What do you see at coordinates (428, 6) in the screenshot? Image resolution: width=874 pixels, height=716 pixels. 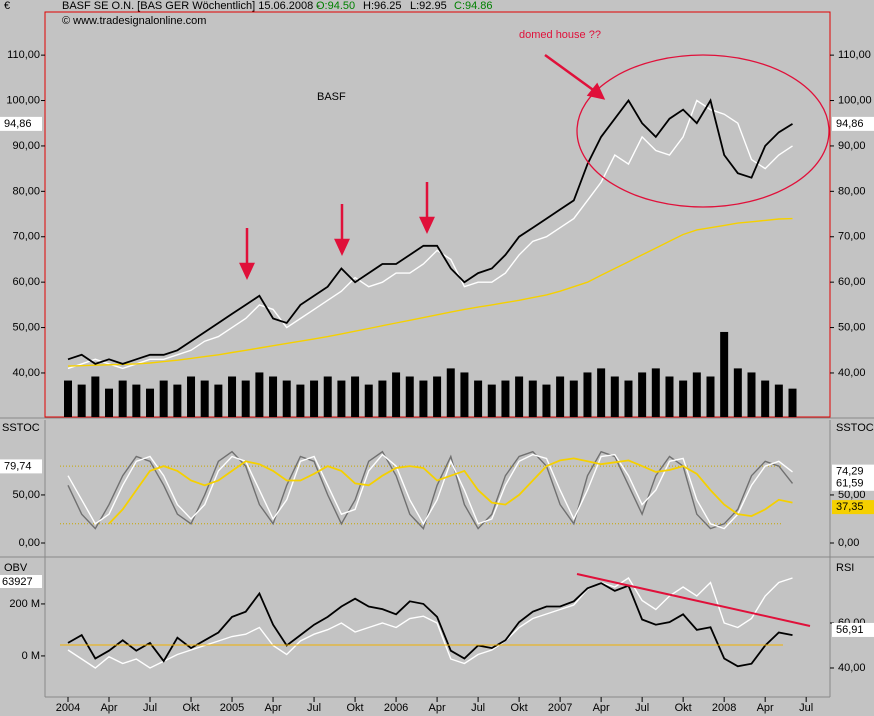 I see `header-low: L:92.95` at bounding box center [428, 6].